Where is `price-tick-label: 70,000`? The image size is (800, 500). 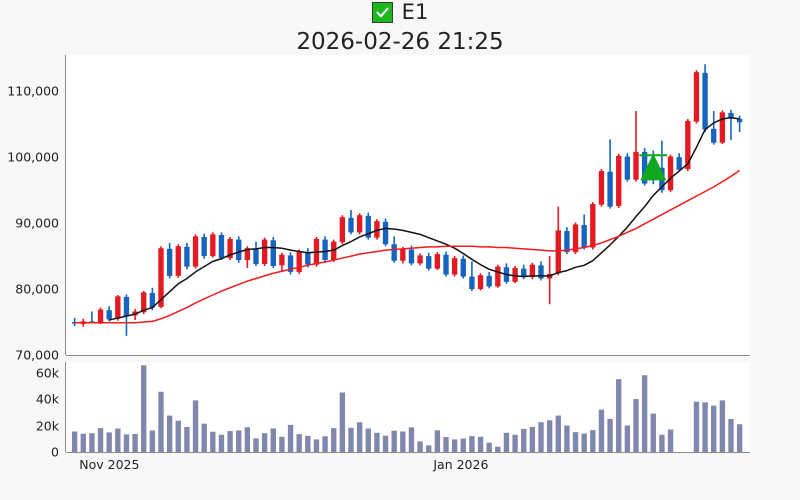
price-tick-label: 70,000 is located at coordinates (37, 355).